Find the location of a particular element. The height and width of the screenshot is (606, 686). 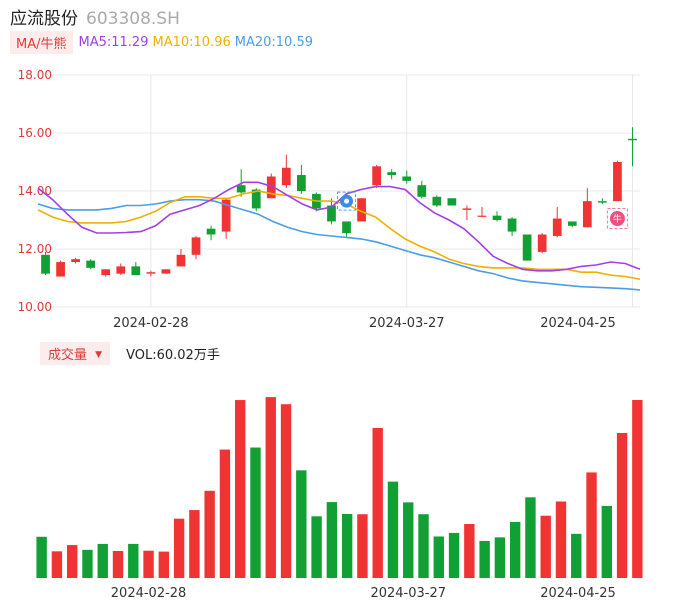

marker-frame is located at coordinates (617, 219).